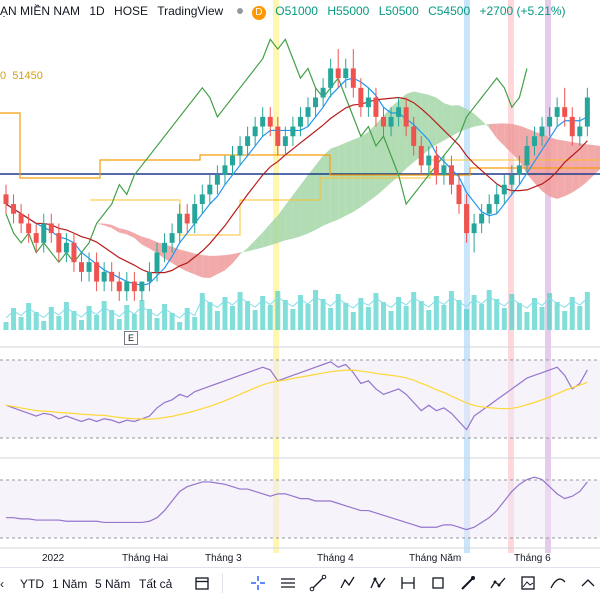  I want to click on curve-icon, so click(558, 583).